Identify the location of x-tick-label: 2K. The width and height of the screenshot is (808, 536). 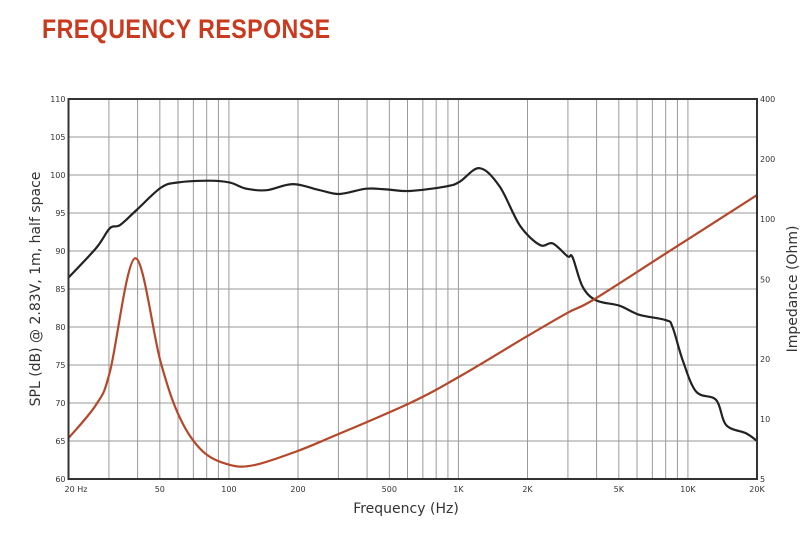
(527, 489).